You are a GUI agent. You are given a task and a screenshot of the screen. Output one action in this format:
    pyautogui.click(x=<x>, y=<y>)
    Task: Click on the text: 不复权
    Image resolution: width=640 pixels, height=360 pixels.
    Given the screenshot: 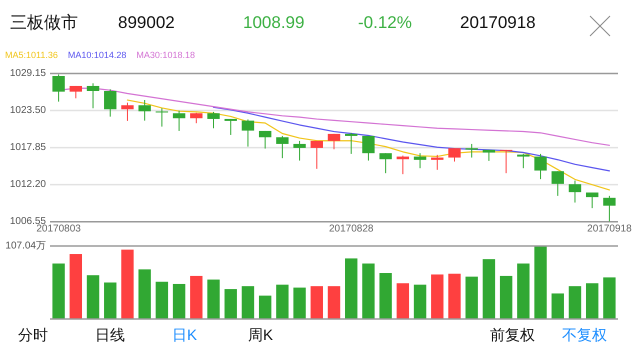 What is the action you would take?
    pyautogui.click(x=584, y=335)
    